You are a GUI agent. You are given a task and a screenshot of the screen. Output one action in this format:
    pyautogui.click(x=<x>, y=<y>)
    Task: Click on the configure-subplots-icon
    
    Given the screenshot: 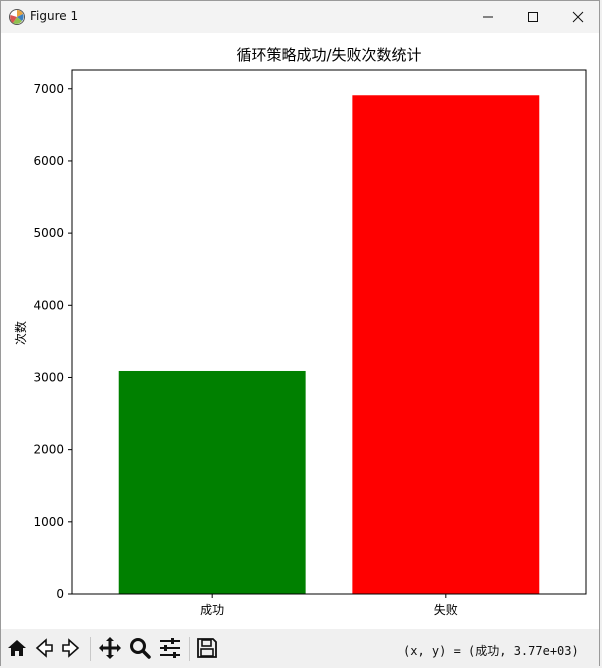 What is the action you would take?
    pyautogui.click(x=170, y=648)
    